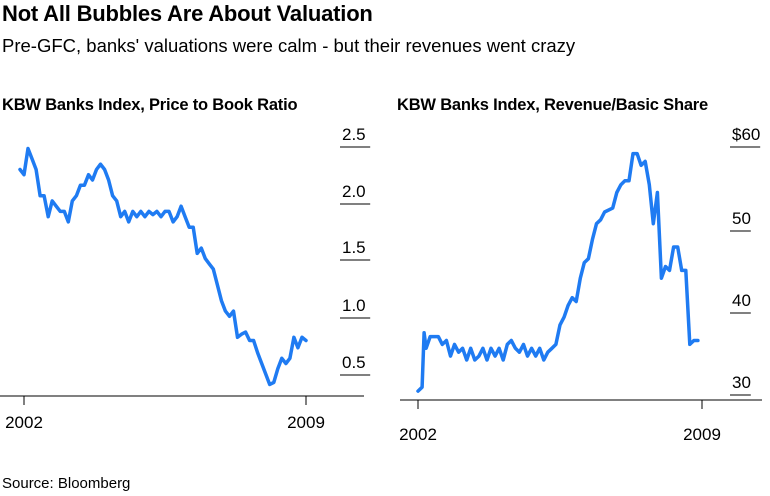 The width and height of the screenshot is (770, 496). I want to click on y-tick-label: 2.5, so click(354, 134).